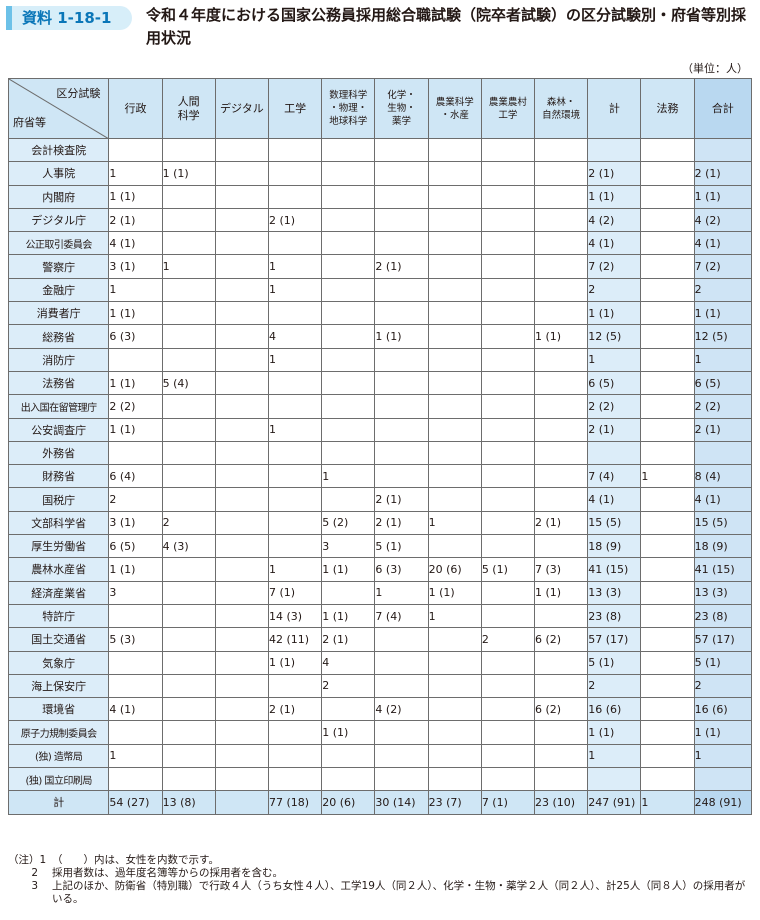 This screenshot has width=760, height=920. What do you see at coordinates (167, 873) in the screenshot?
I see `note-text: 採用者数は、過年度名簿等からの採用者を含む。` at bounding box center [167, 873].